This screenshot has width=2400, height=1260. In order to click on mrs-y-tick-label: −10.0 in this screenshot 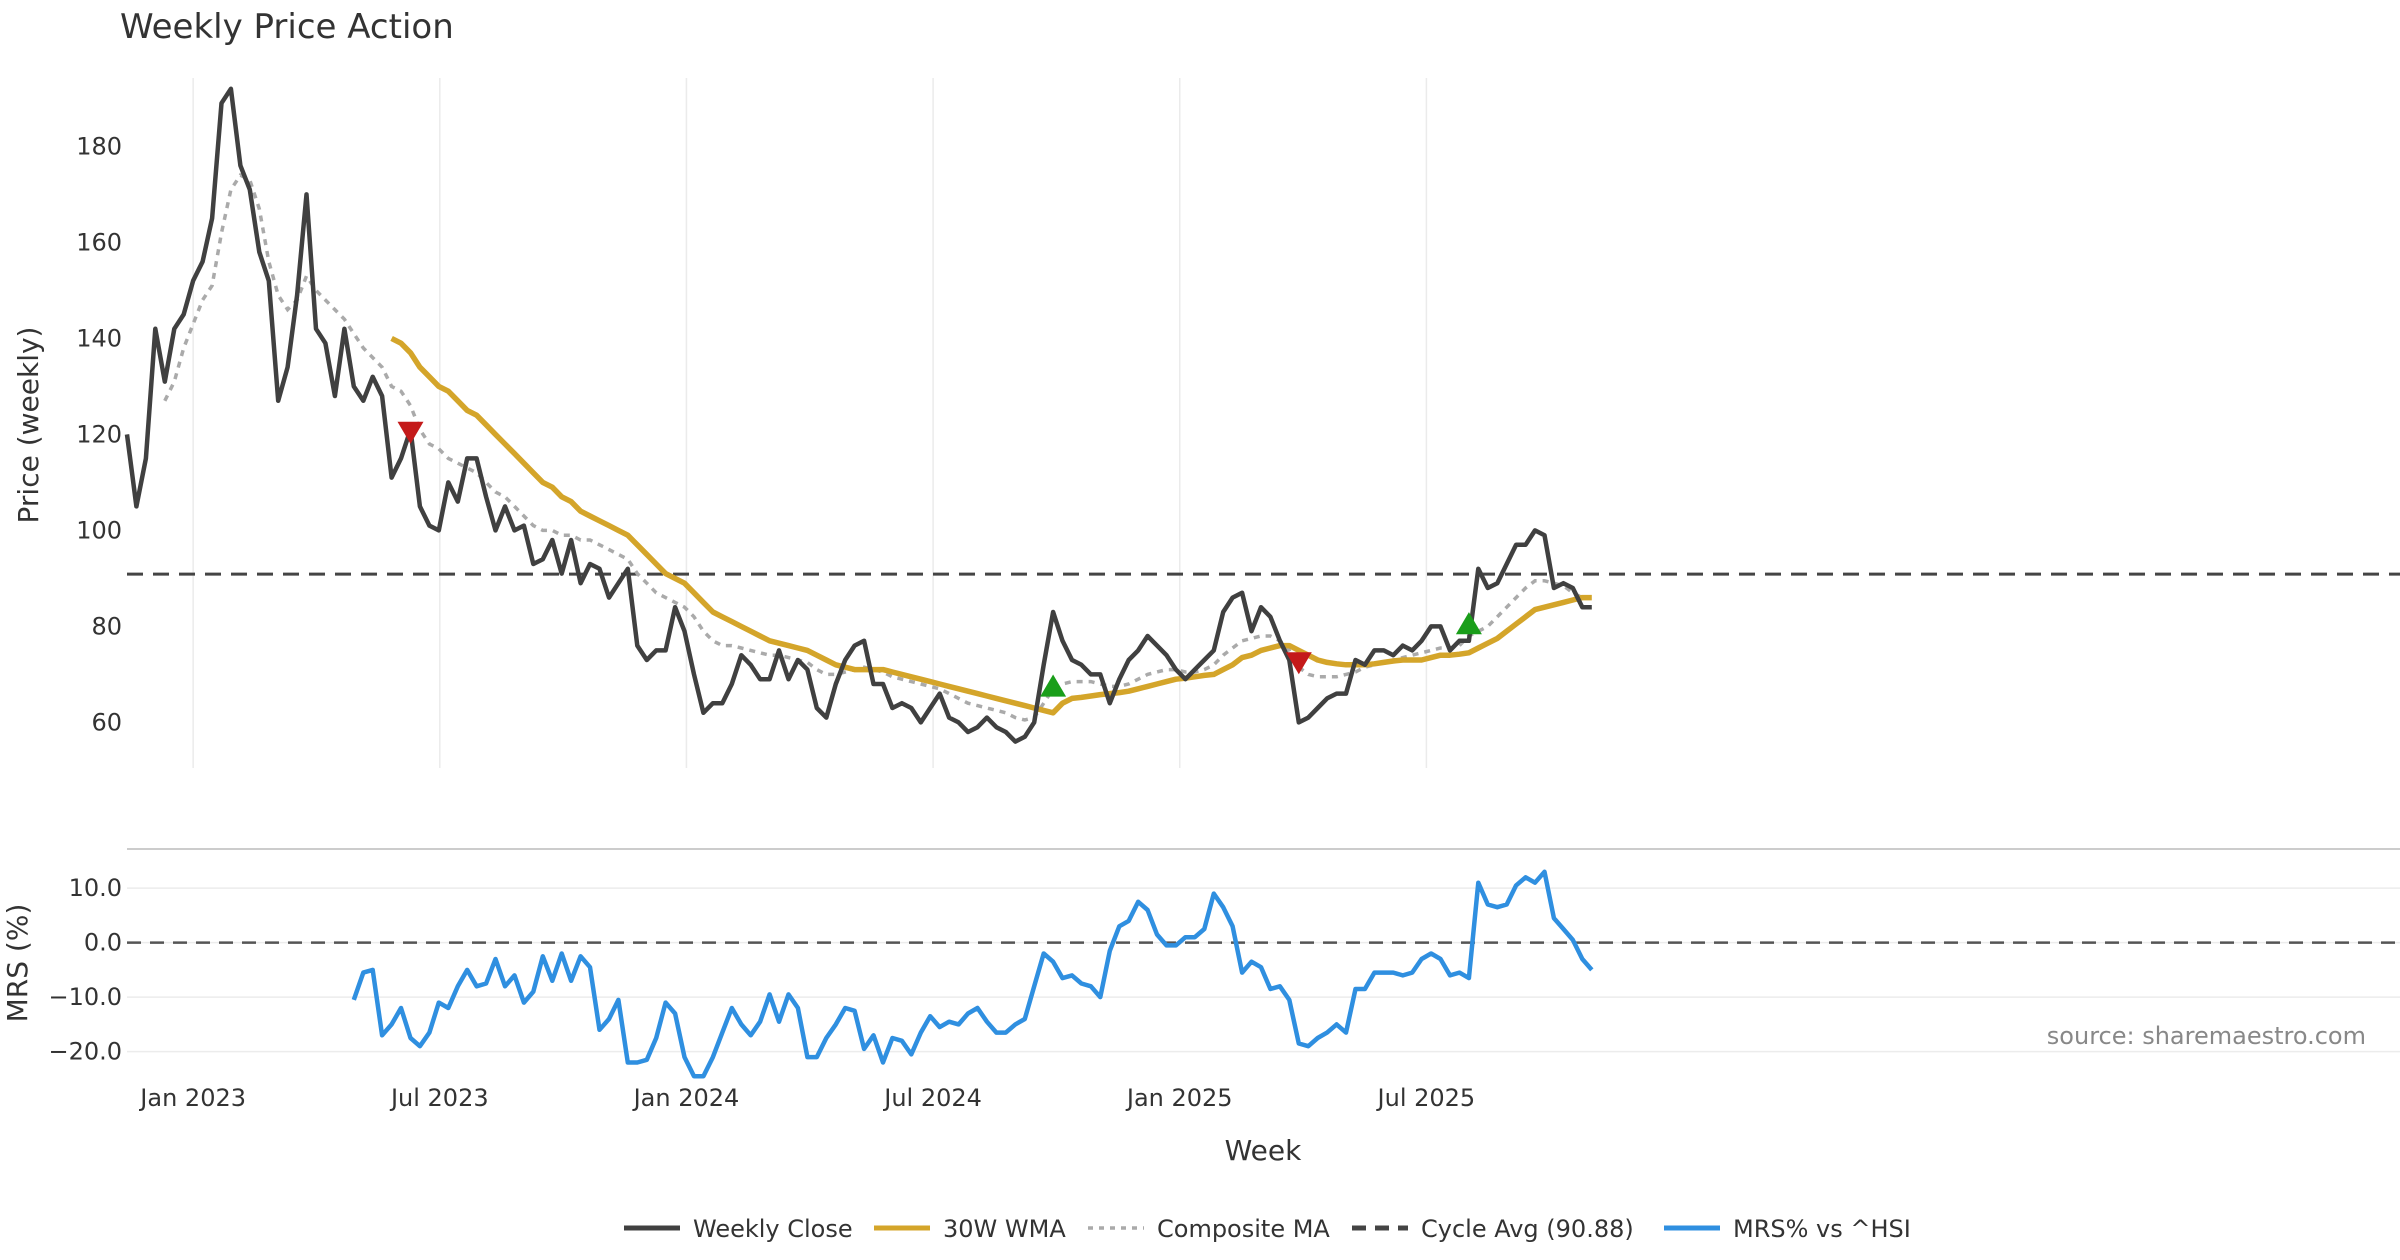, I will do `click(85, 997)`.